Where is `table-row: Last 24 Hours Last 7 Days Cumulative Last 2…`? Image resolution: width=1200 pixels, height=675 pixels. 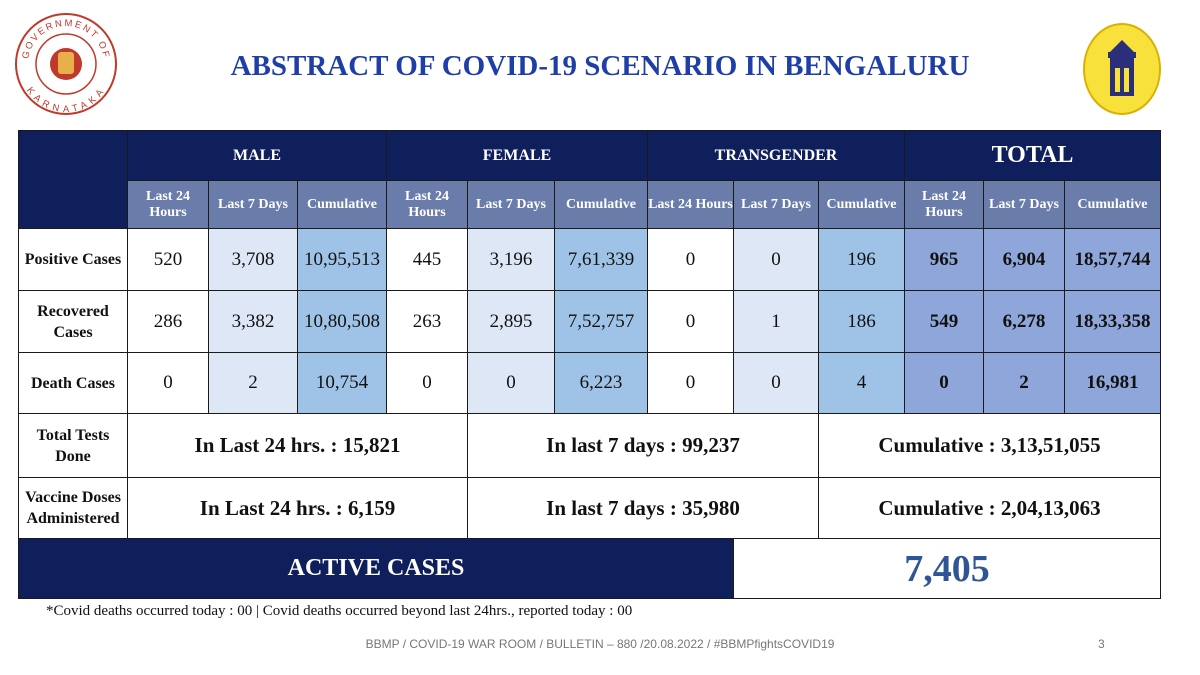 table-row: Last 24 Hours Last 7 Days Cumulative Last 2… is located at coordinates (590, 204).